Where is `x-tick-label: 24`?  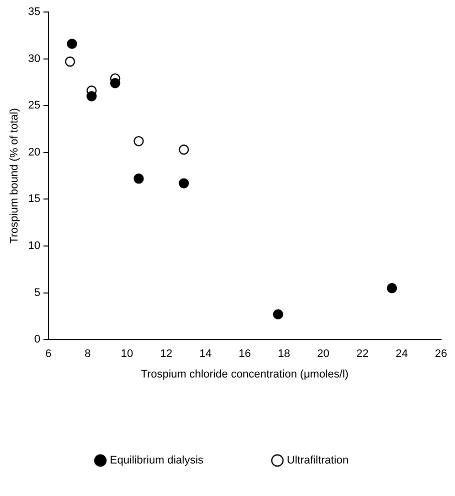
x-tick-label: 24 is located at coordinates (402, 354).